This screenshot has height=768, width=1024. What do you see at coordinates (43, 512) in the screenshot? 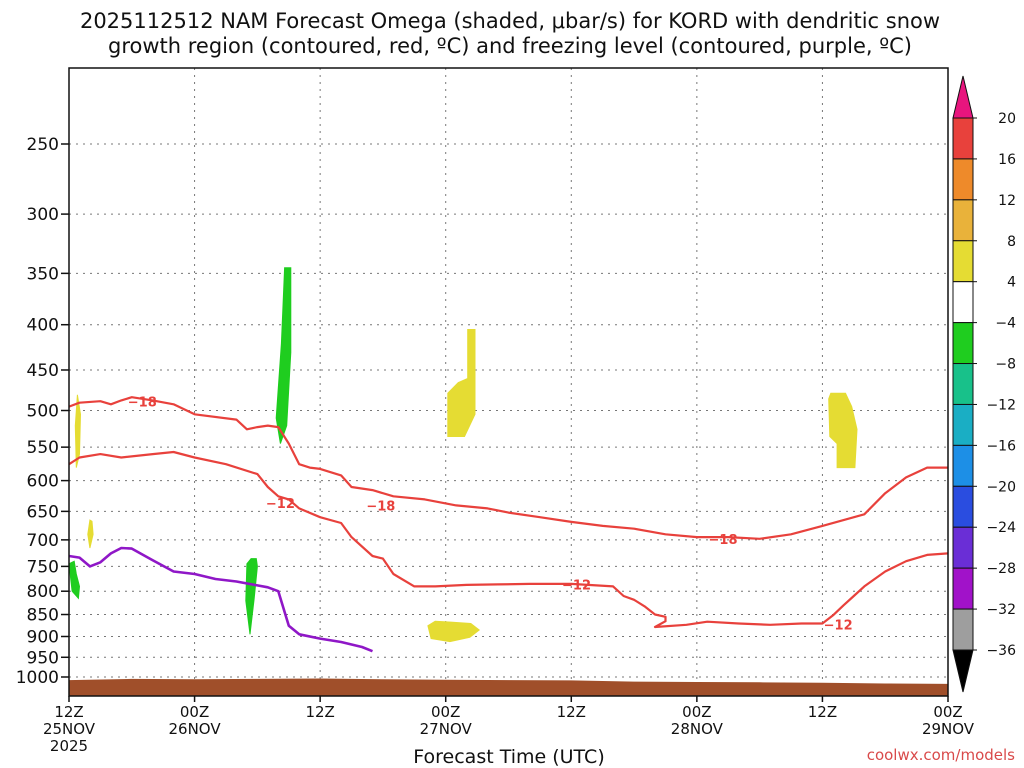
I see `y-tick-label: 650` at bounding box center [43, 512].